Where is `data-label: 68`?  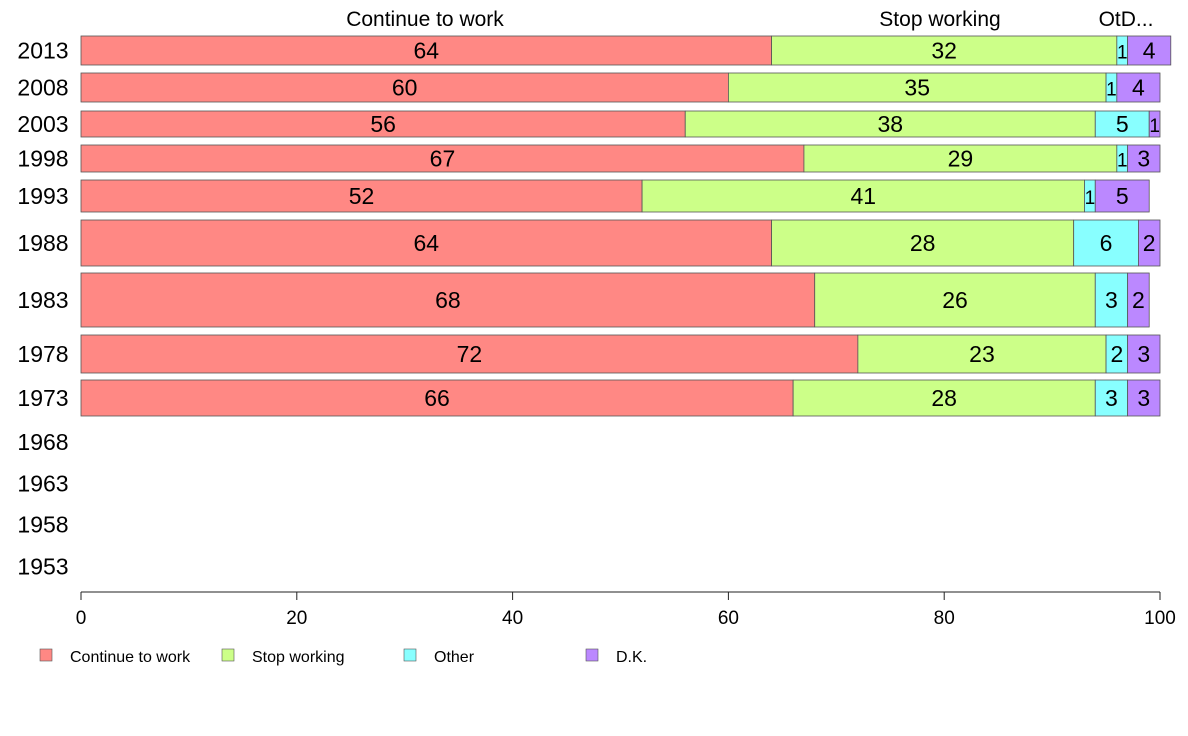 data-label: 68 is located at coordinates (448, 300).